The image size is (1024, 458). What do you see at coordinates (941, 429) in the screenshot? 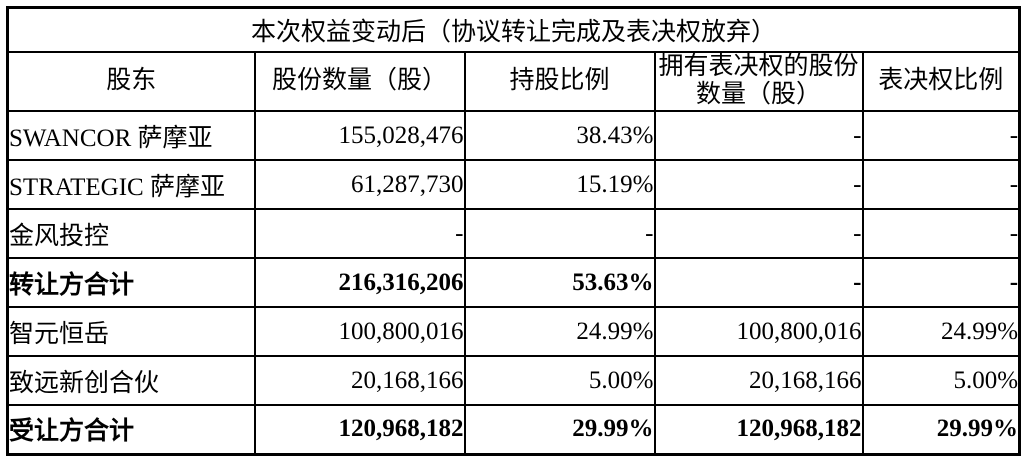
I see `cell-voting-ratio: 29.99%` at bounding box center [941, 429].